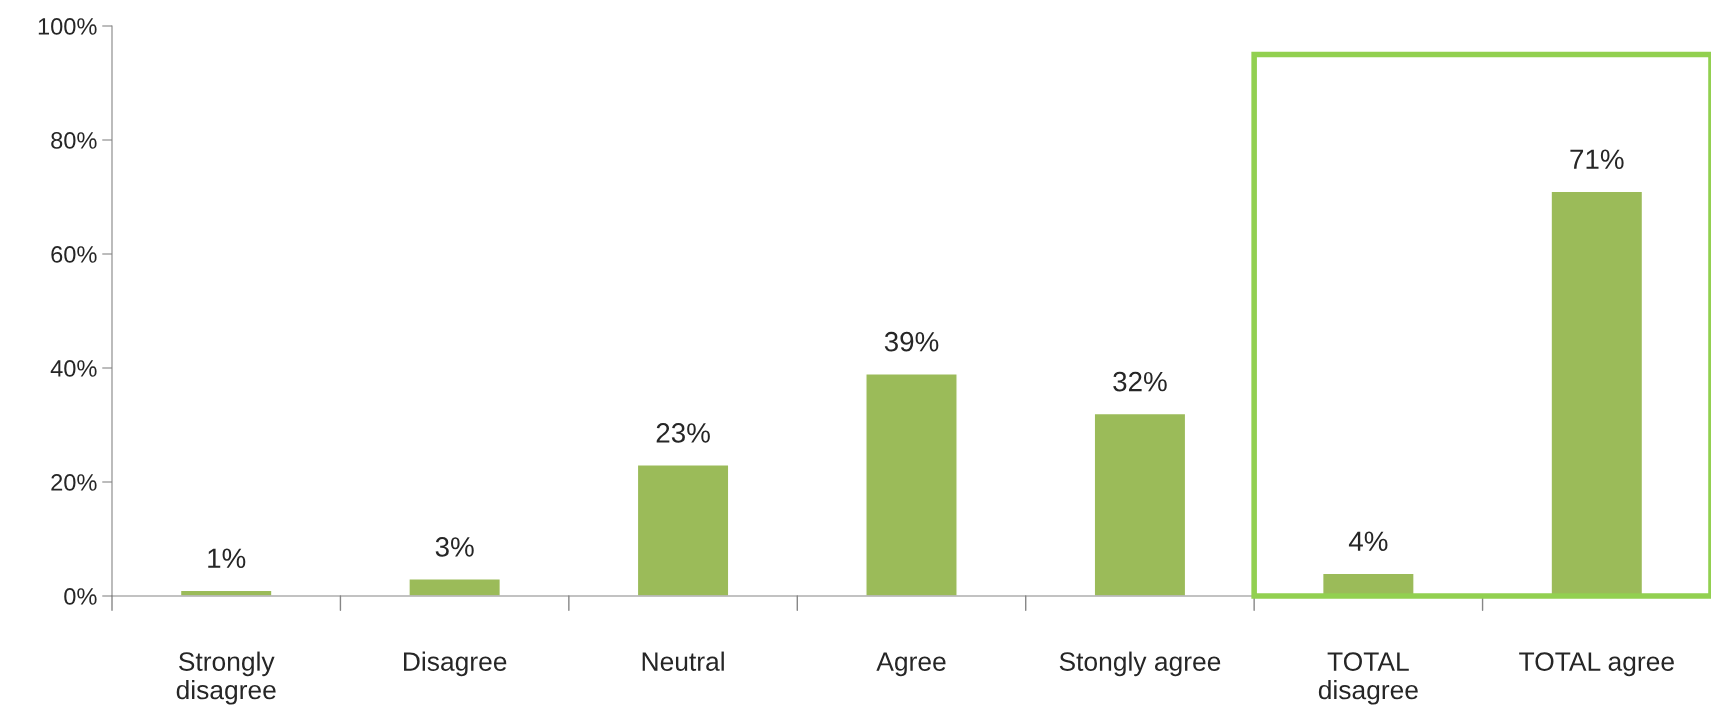  What do you see at coordinates (454, 547) in the screenshot?
I see `data-label: 3%` at bounding box center [454, 547].